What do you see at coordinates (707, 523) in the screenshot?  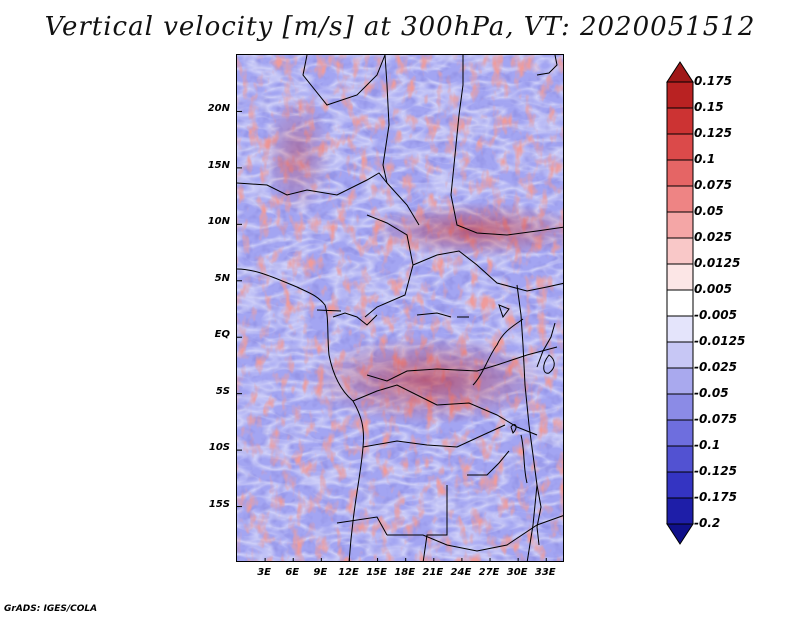 I see `colorbar-label: -0.2` at bounding box center [707, 523].